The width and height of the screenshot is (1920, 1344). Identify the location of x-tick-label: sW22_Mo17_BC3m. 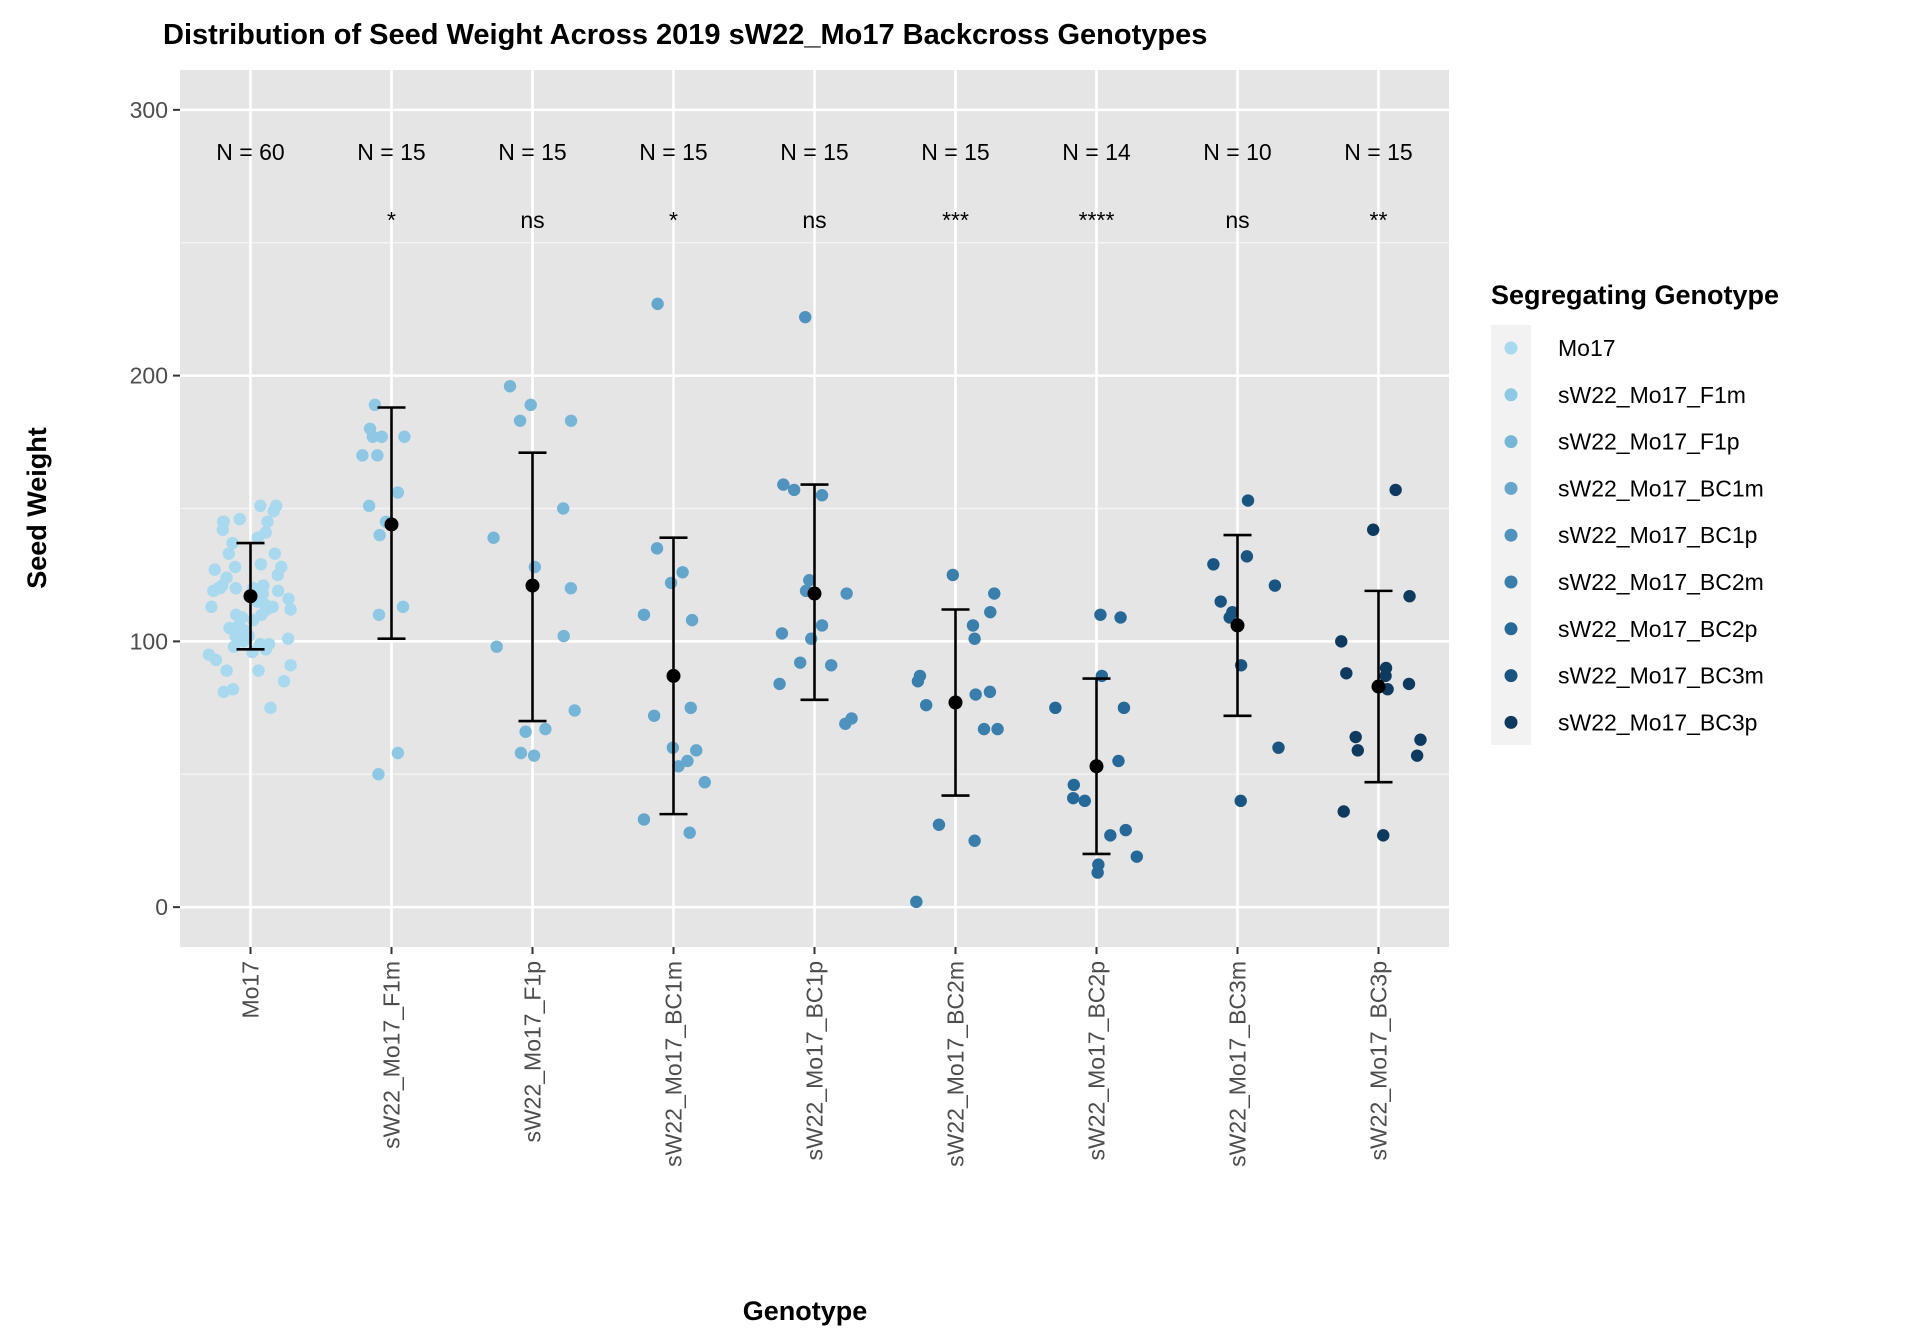
(1238, 1064).